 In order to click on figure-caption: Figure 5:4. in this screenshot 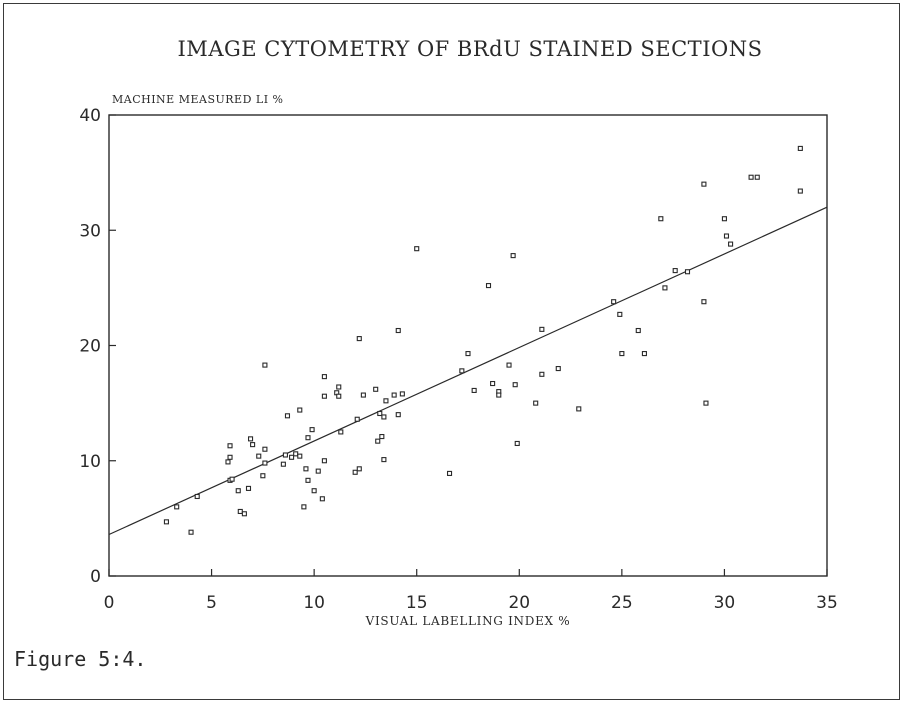, I will do `click(80, 659)`.